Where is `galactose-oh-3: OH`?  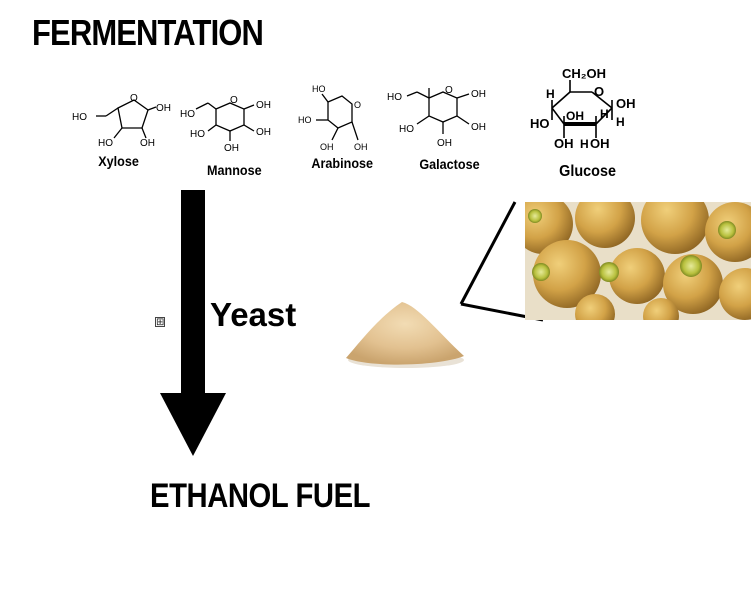
galactose-oh-3: OH is located at coordinates (444, 143).